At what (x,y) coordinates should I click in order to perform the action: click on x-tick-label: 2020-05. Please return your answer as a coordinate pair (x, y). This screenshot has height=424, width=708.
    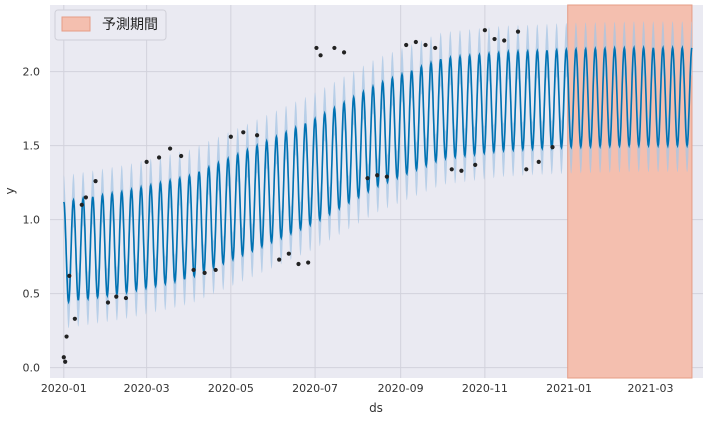
    Looking at the image, I should click on (231, 388).